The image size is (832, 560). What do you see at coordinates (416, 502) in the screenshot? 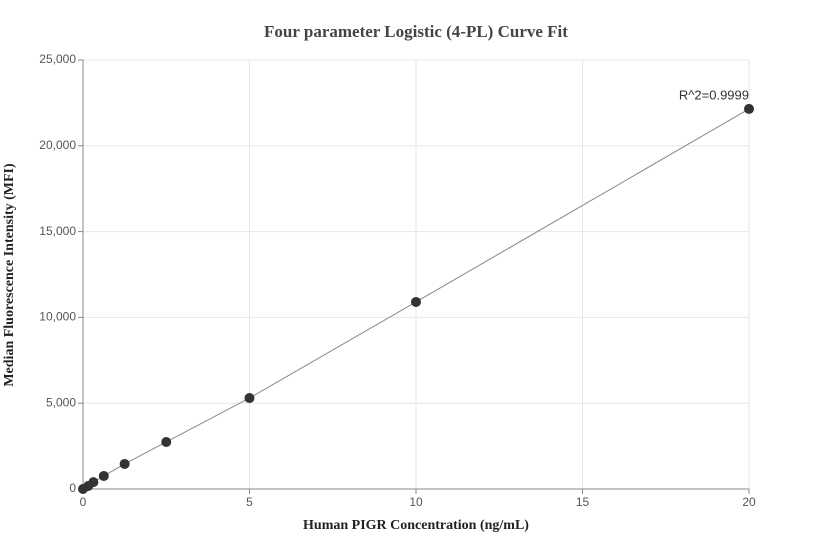
I see `x-tick-label: 10` at bounding box center [416, 502].